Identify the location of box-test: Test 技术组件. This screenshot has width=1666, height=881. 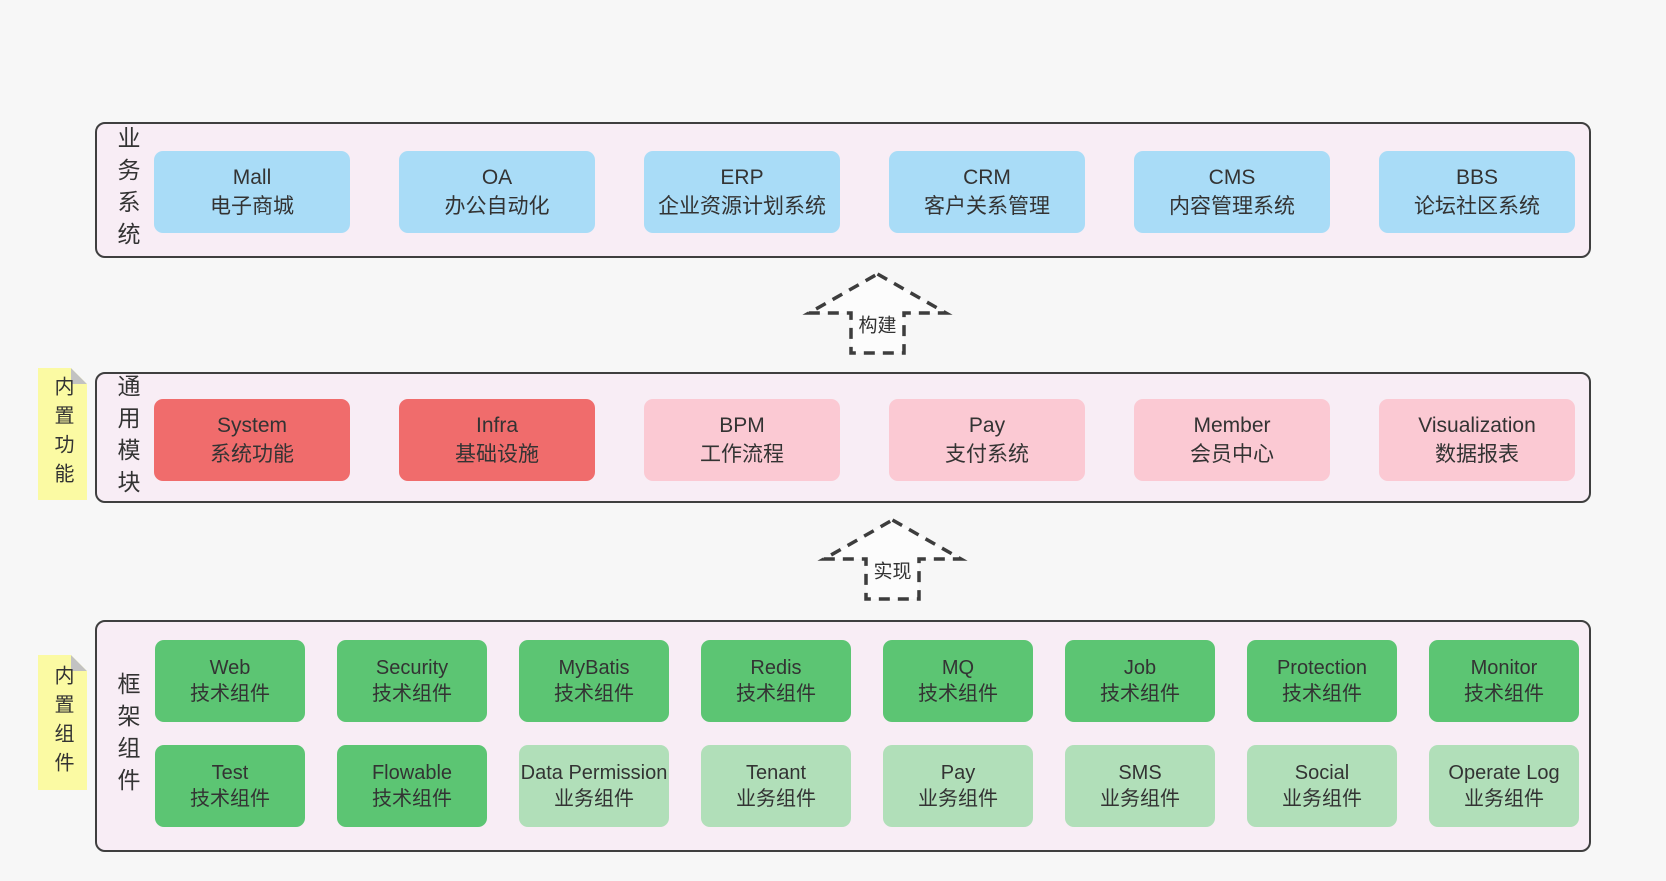
(230, 786).